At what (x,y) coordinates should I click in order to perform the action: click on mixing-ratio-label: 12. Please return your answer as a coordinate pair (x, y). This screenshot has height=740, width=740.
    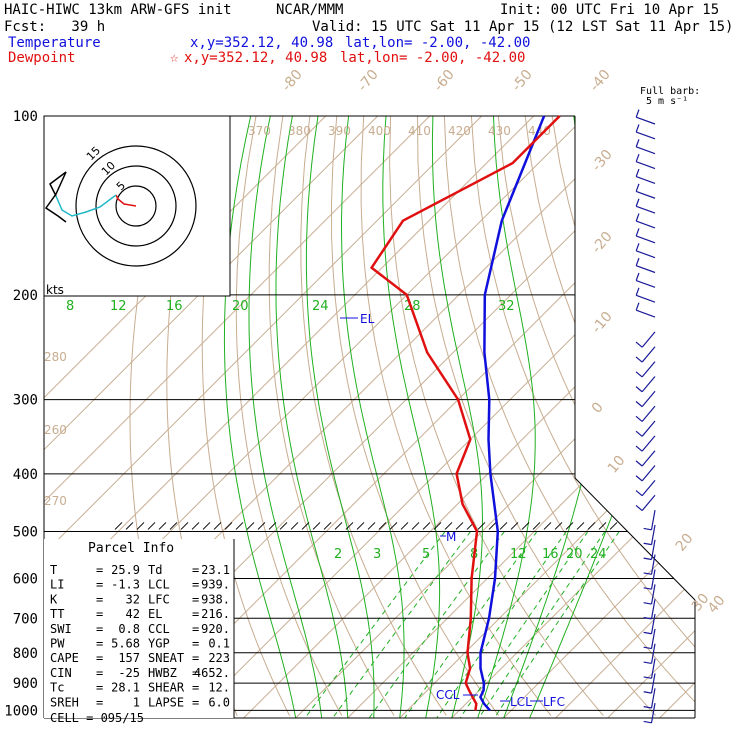
    Looking at the image, I should click on (518, 554).